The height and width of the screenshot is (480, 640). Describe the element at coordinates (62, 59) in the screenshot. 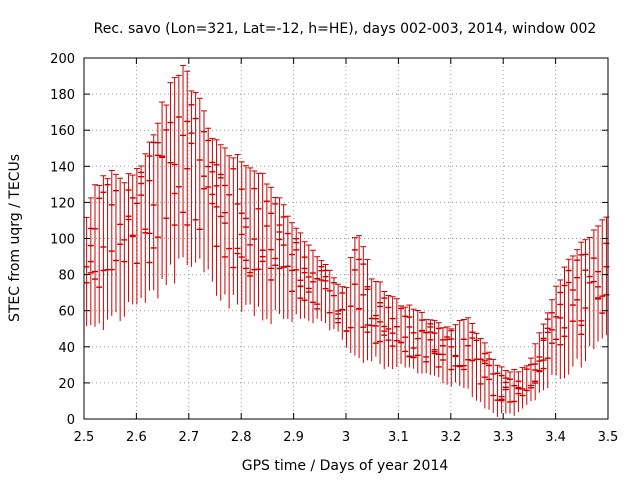

I see `y-tick-label: 200` at that location.